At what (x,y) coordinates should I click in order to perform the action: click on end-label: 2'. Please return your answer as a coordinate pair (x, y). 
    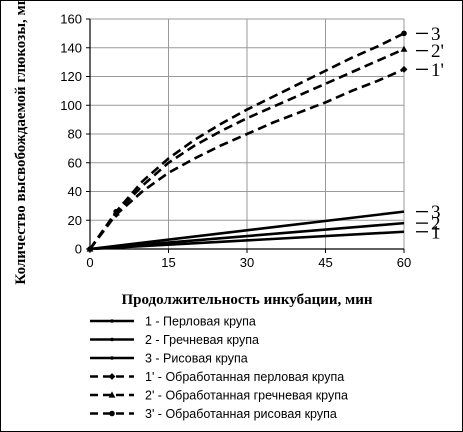
    Looking at the image, I should click on (437, 51).